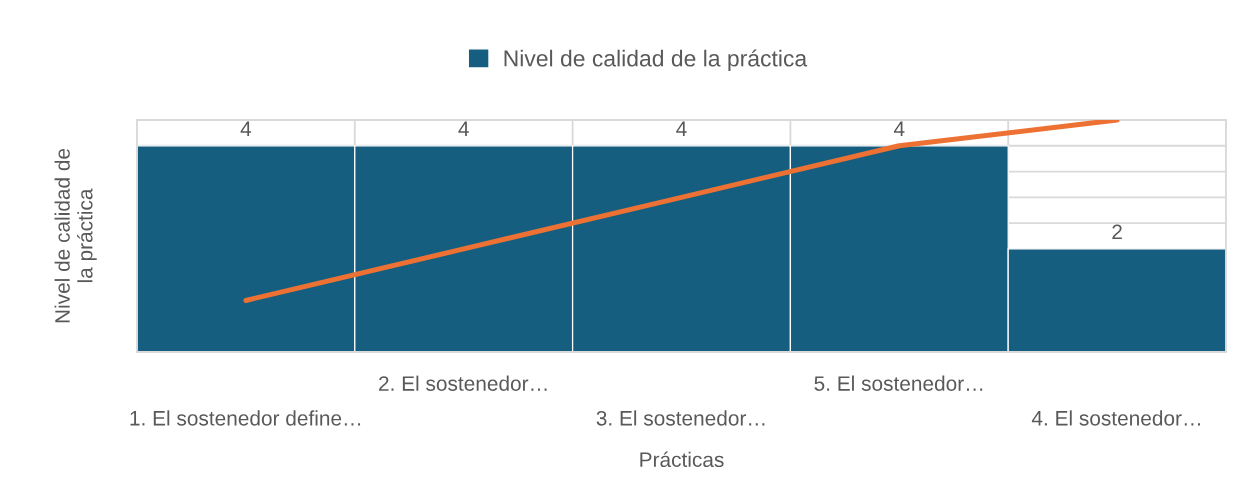 Image resolution: width=1248 pixels, height=484 pixels. I want to click on x-axis-title: Prácticas, so click(682, 459).